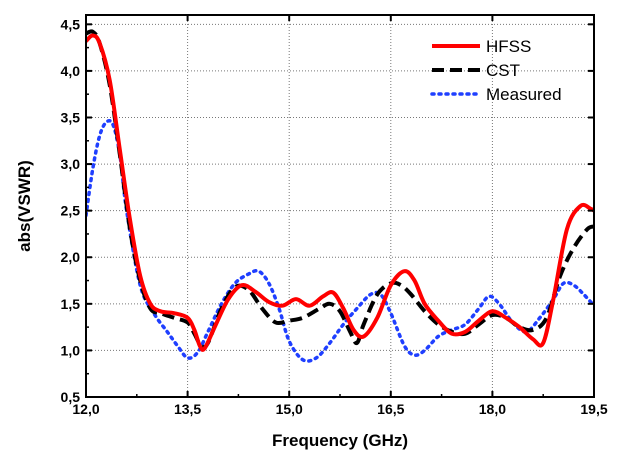  What do you see at coordinates (71, 117) in the screenshot?
I see `y-tick-label: 3,5` at bounding box center [71, 117].